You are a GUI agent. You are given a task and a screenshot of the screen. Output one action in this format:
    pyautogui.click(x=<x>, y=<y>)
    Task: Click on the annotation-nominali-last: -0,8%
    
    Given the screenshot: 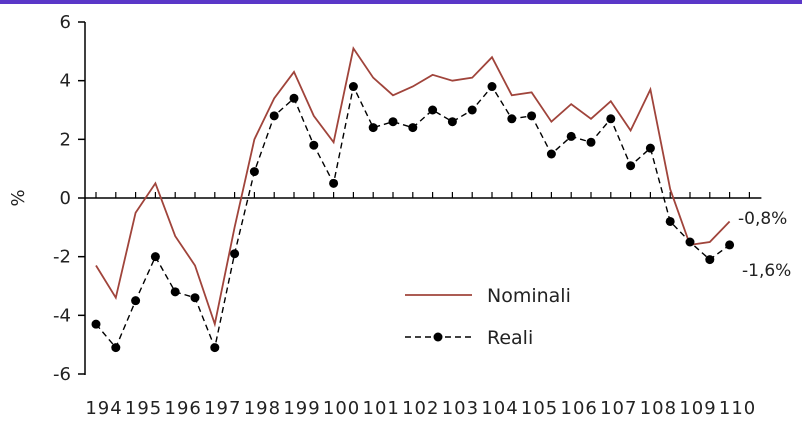 What is the action you would take?
    pyautogui.click(x=762, y=219)
    